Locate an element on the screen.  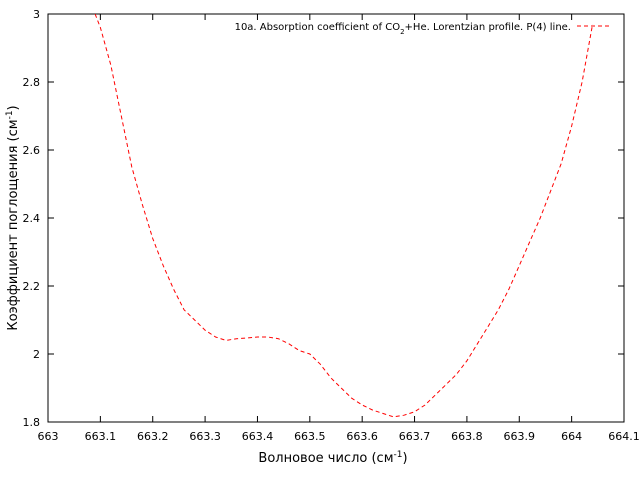
y-tick-label: 1.8 is located at coordinates (32, 422).